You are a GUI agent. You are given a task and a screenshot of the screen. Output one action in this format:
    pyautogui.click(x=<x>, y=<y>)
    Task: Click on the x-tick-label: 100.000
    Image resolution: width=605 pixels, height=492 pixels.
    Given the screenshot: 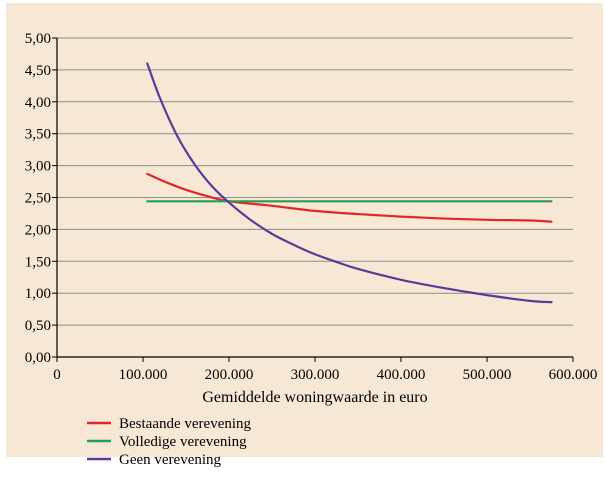 What is the action you would take?
    pyautogui.click(x=143, y=375)
    